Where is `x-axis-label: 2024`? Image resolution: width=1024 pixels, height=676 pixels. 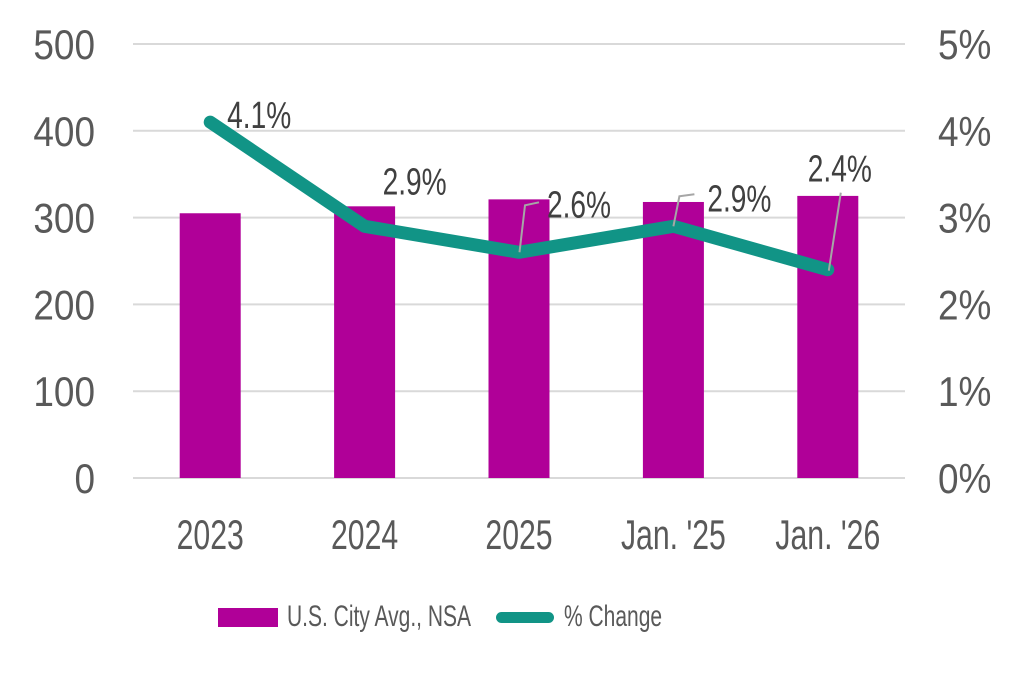 x-axis-label: 2024 is located at coordinates (364, 534).